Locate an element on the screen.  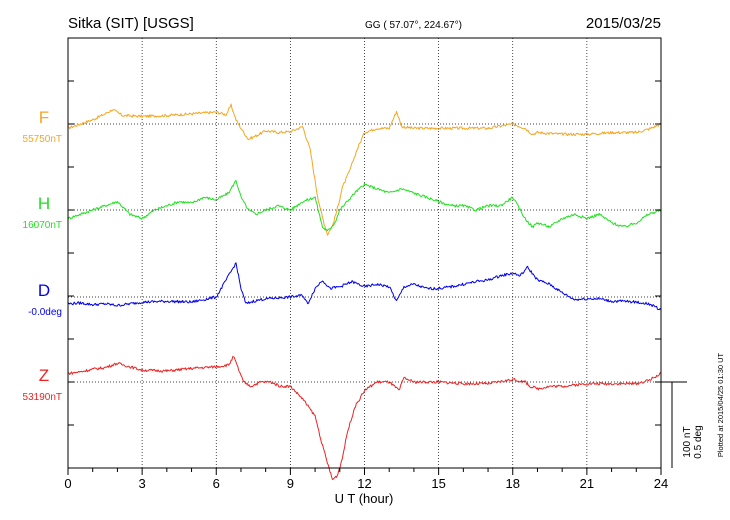
scale-bar: 100 nT 0.5 deg is located at coordinates (682, 424).